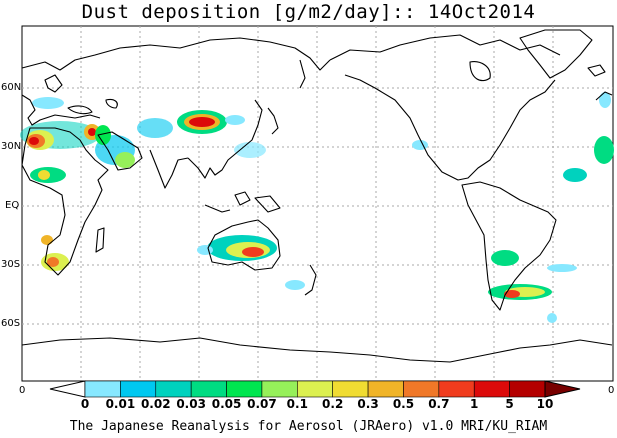 The image size is (617, 438). I want to click on colorbar-tick-label: 0.3, so click(368, 404).